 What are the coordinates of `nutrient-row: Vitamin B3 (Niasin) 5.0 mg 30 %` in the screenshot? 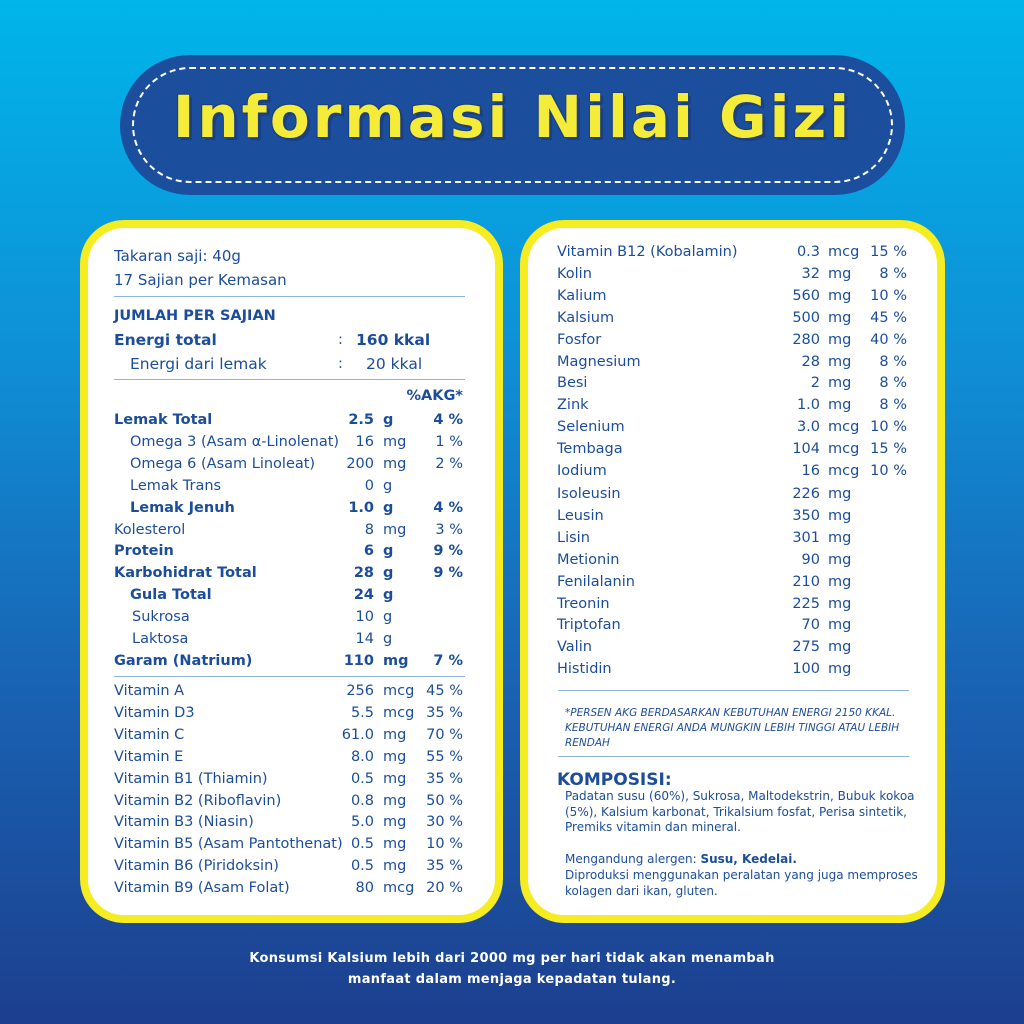 It's located at (291, 822).